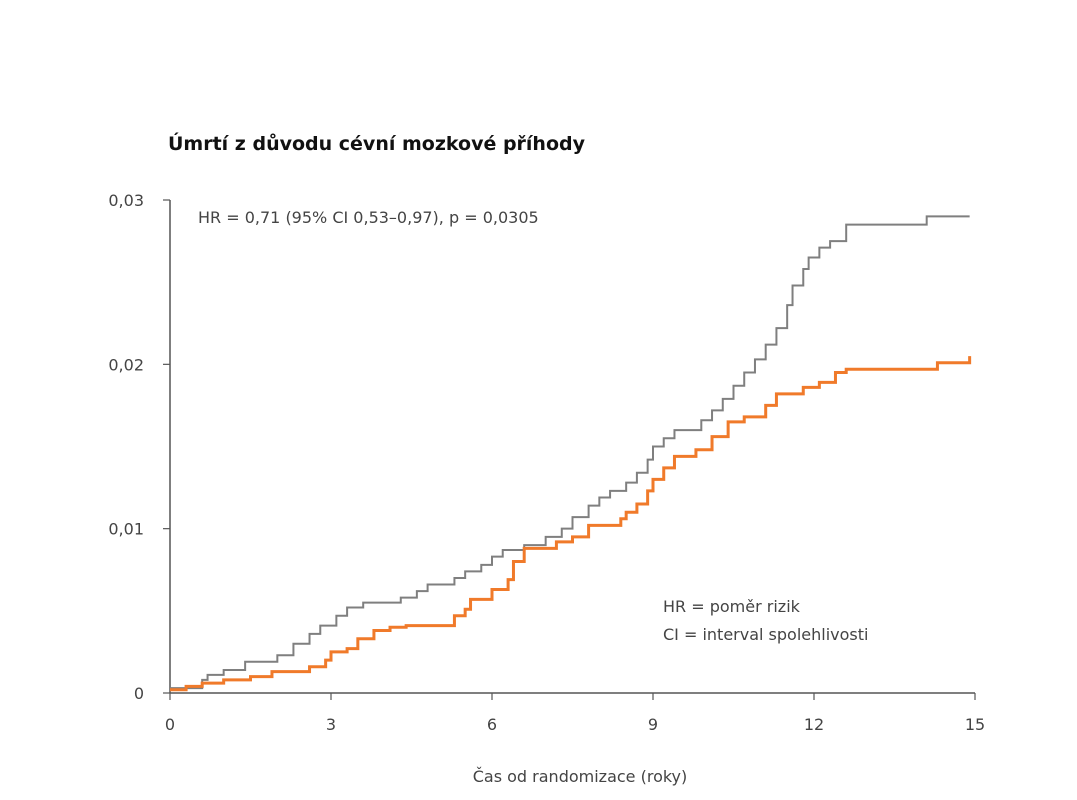 The width and height of the screenshot is (1077, 800). I want to click on x-tick-label: 12, so click(814, 724).